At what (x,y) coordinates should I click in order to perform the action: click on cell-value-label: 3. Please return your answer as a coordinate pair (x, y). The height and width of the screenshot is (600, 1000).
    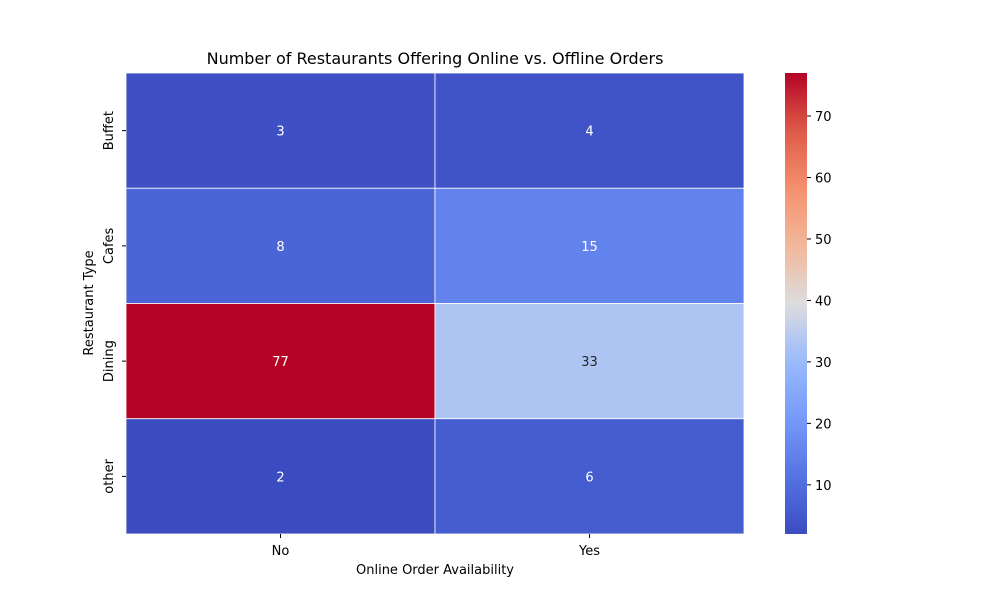
    Looking at the image, I should click on (280, 132).